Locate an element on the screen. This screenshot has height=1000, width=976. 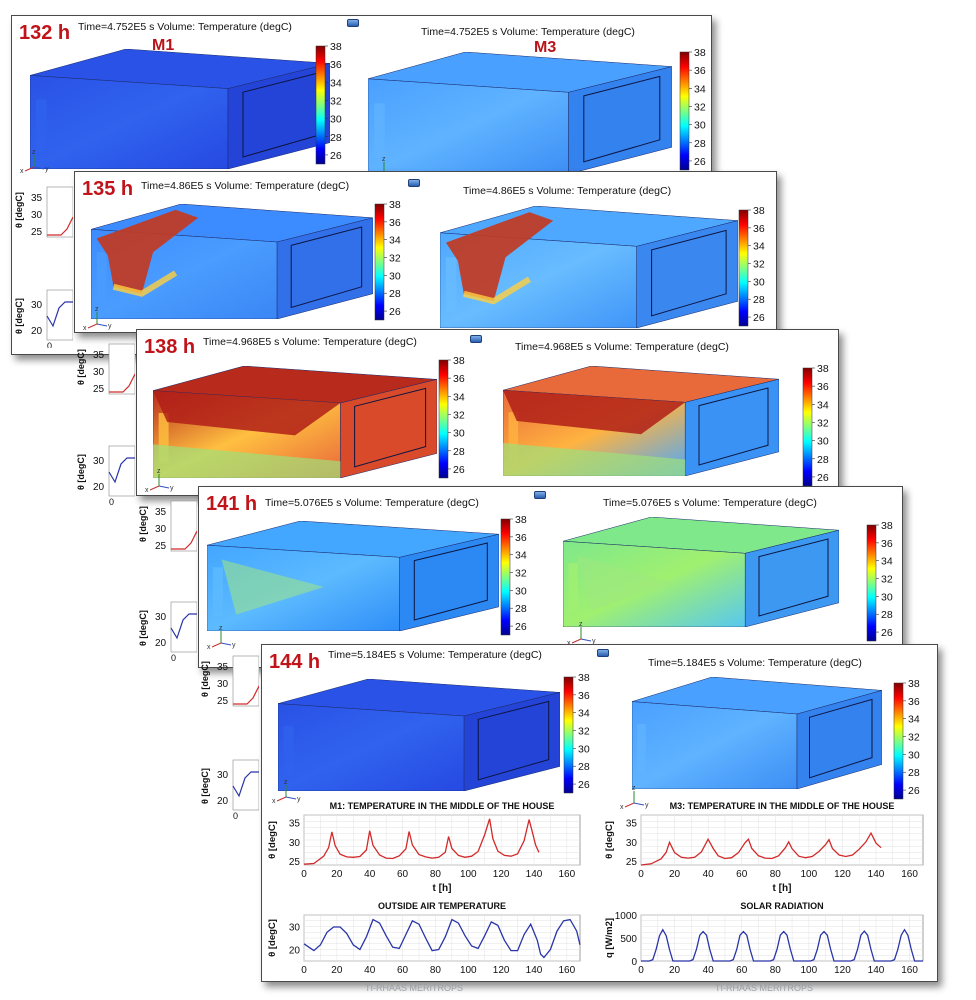
y-axis-label: θ [degC] is located at coordinates (272, 840).